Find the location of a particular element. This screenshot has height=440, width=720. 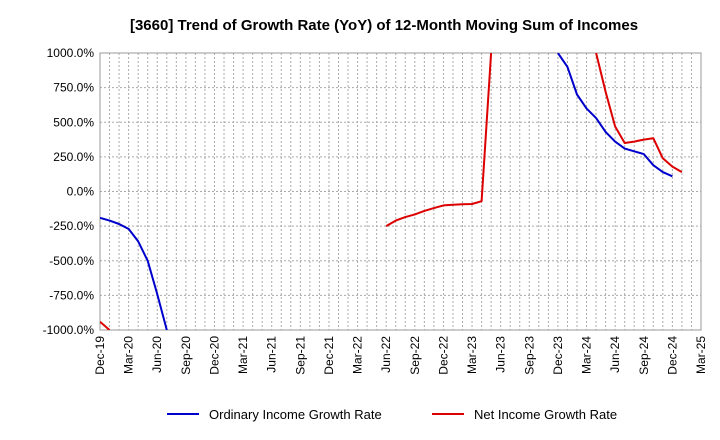

y-tick-label: 750.0% is located at coordinates (73, 88).